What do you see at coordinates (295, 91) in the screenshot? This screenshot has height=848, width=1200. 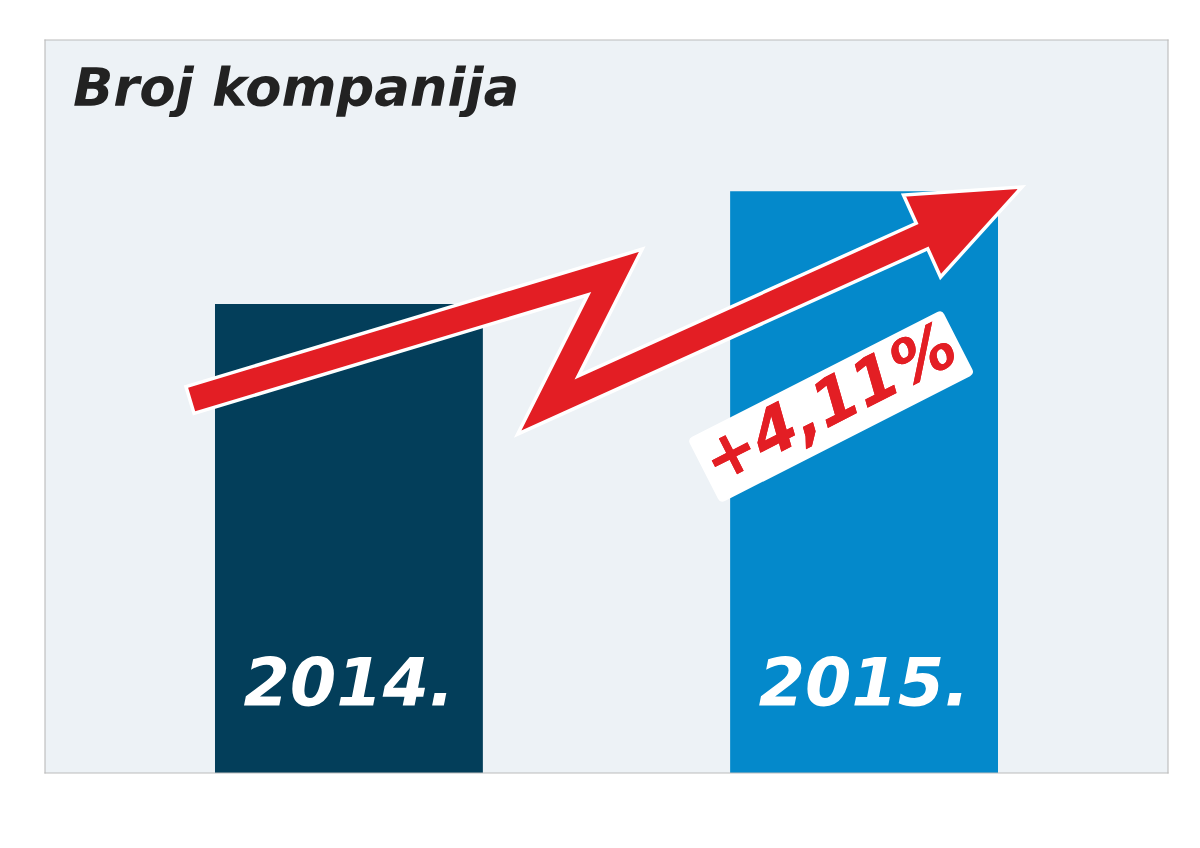 I see `chart-title: Broj kompanija` at bounding box center [295, 91].